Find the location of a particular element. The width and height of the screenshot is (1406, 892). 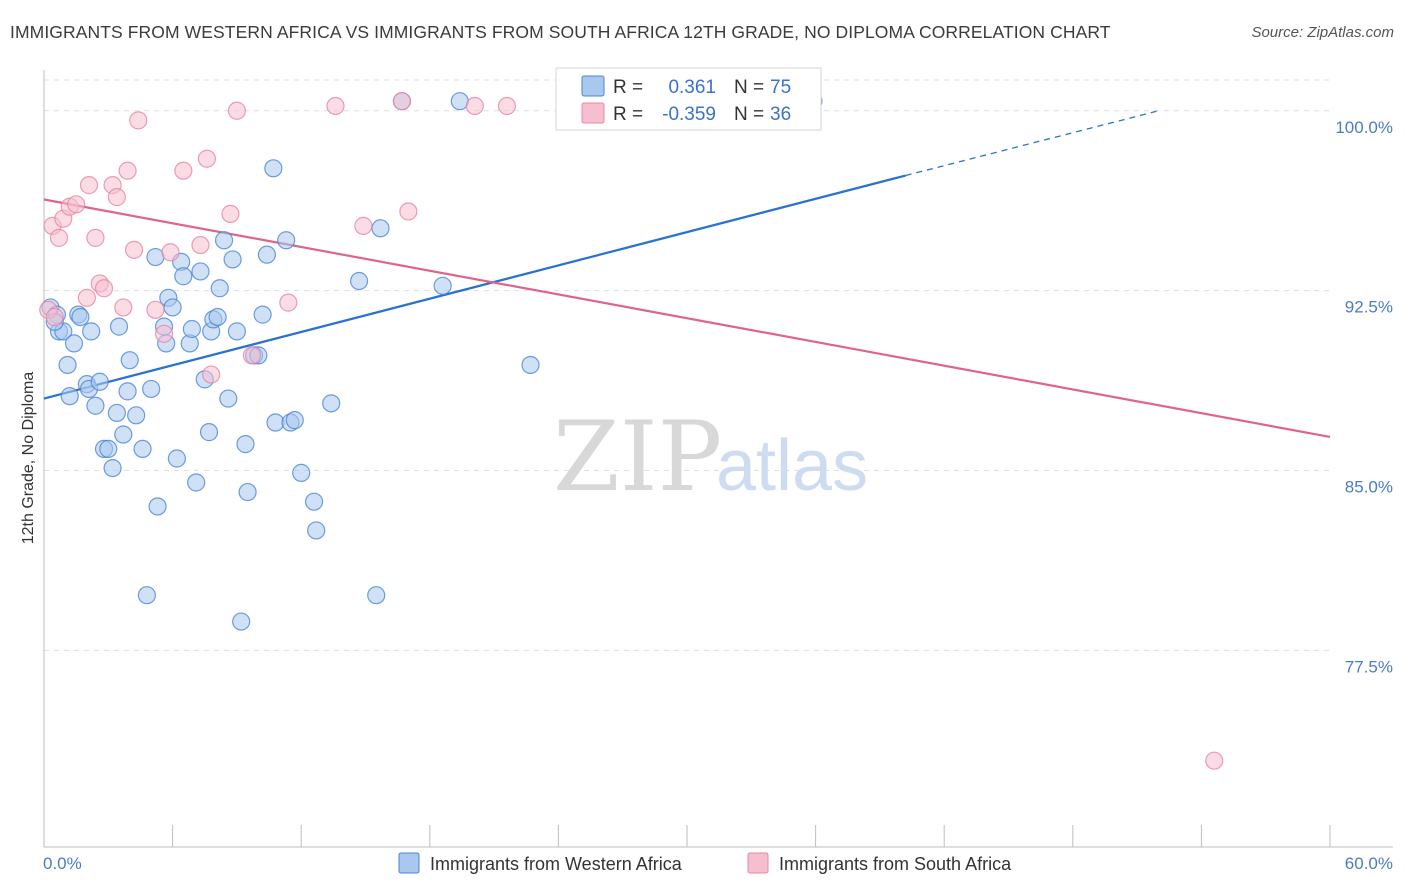

watermark-zip: ZIP is located at coordinates (637, 457).